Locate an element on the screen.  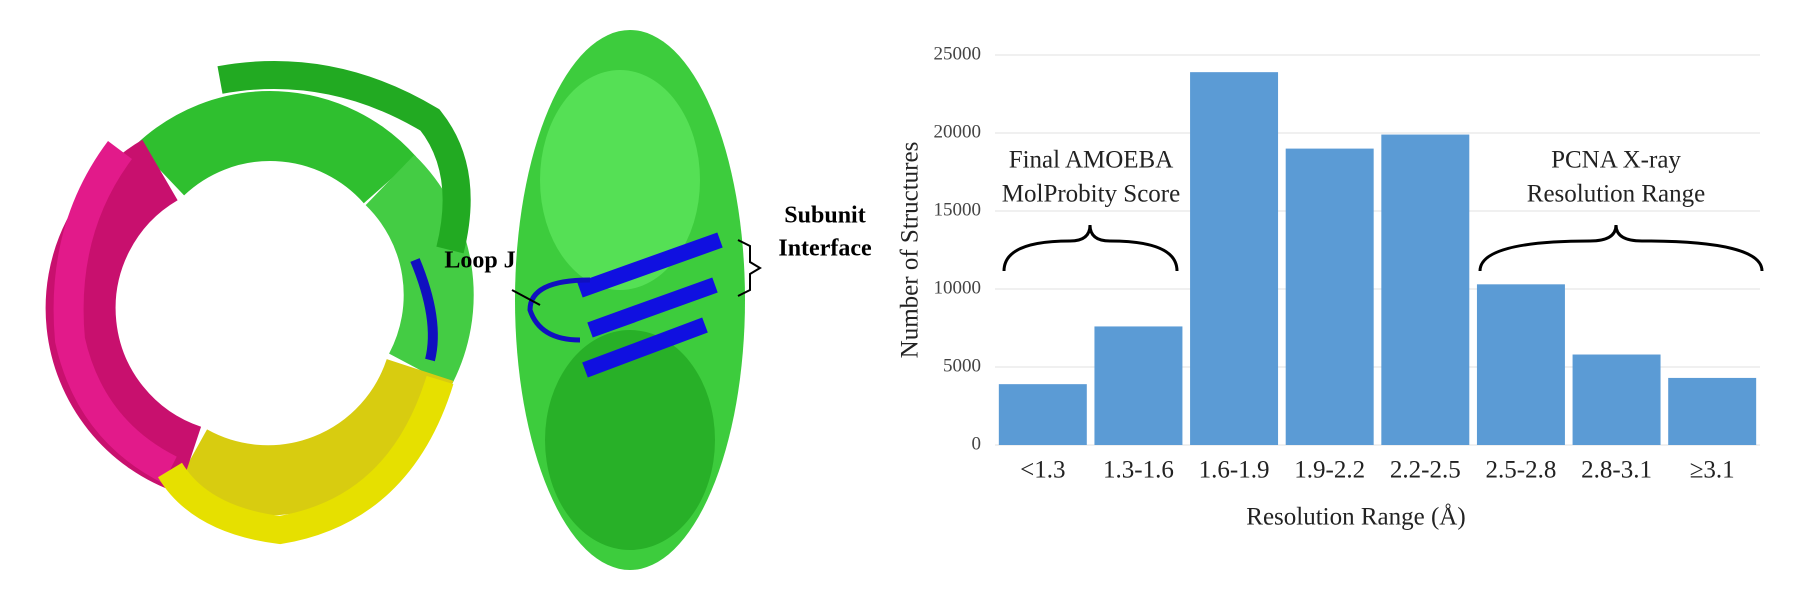
x-axis-title: Resolution Range (Å) is located at coordinates (1355, 517).